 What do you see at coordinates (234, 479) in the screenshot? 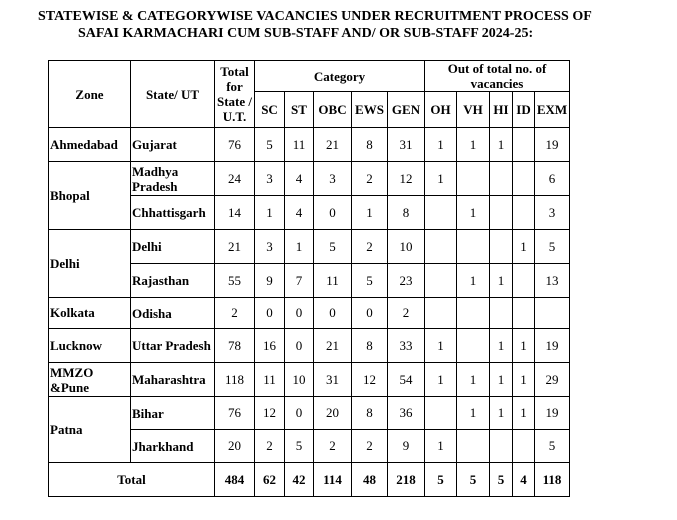
I see `totals-total: 484` at bounding box center [234, 479].